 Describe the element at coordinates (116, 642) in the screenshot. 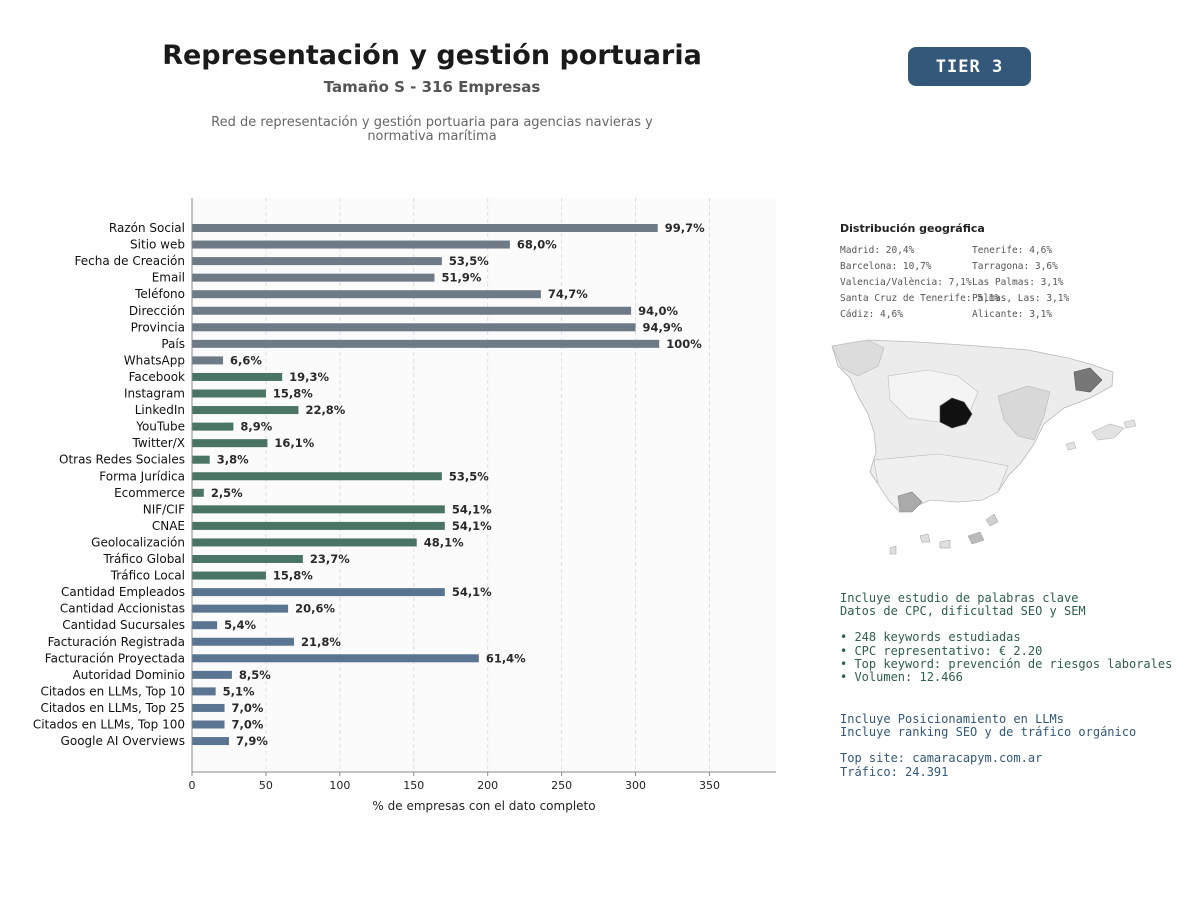

I see `category-label: Facturación Registrada` at that location.